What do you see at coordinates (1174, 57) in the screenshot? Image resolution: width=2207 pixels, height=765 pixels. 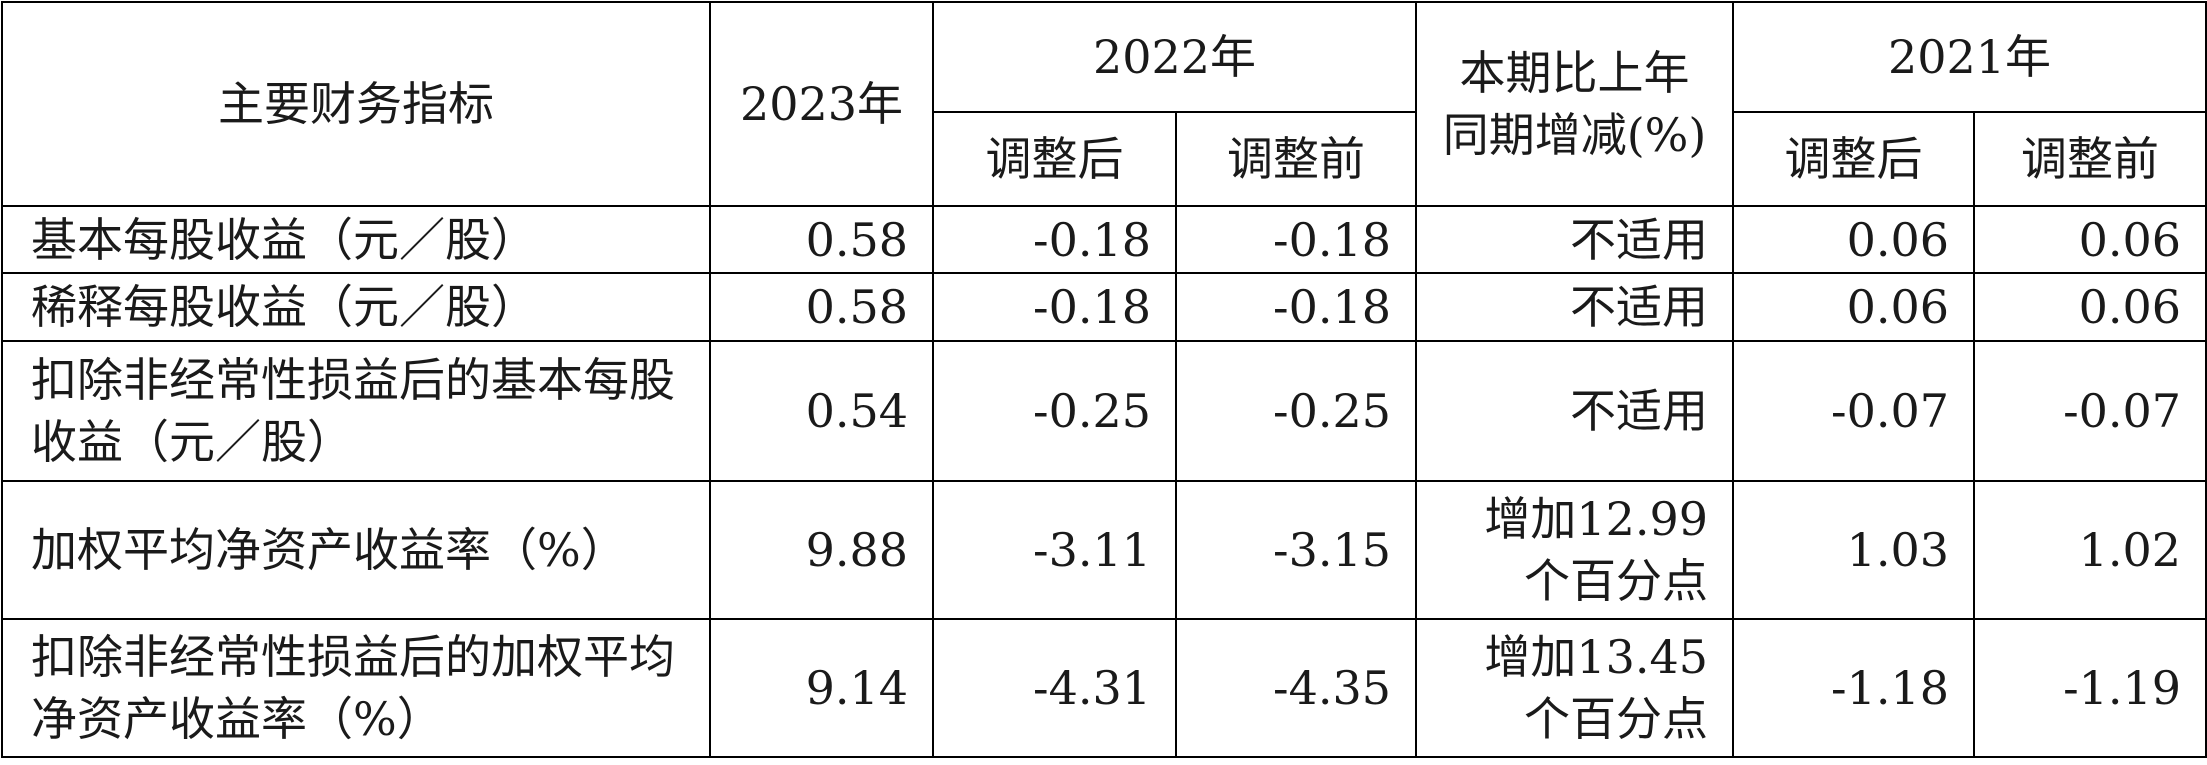 I see `header-year-2022: 2022年` at bounding box center [1174, 57].